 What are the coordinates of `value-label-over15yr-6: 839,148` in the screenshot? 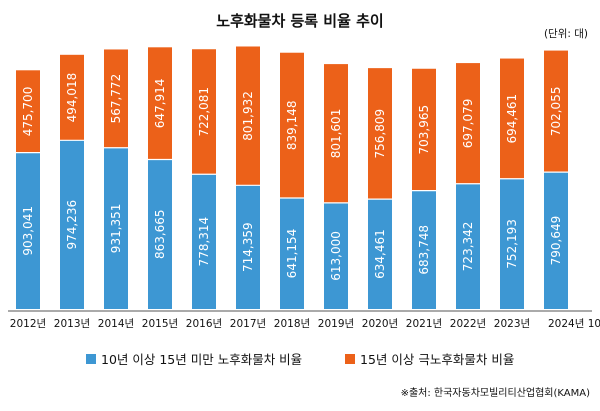 It's located at (292, 126).